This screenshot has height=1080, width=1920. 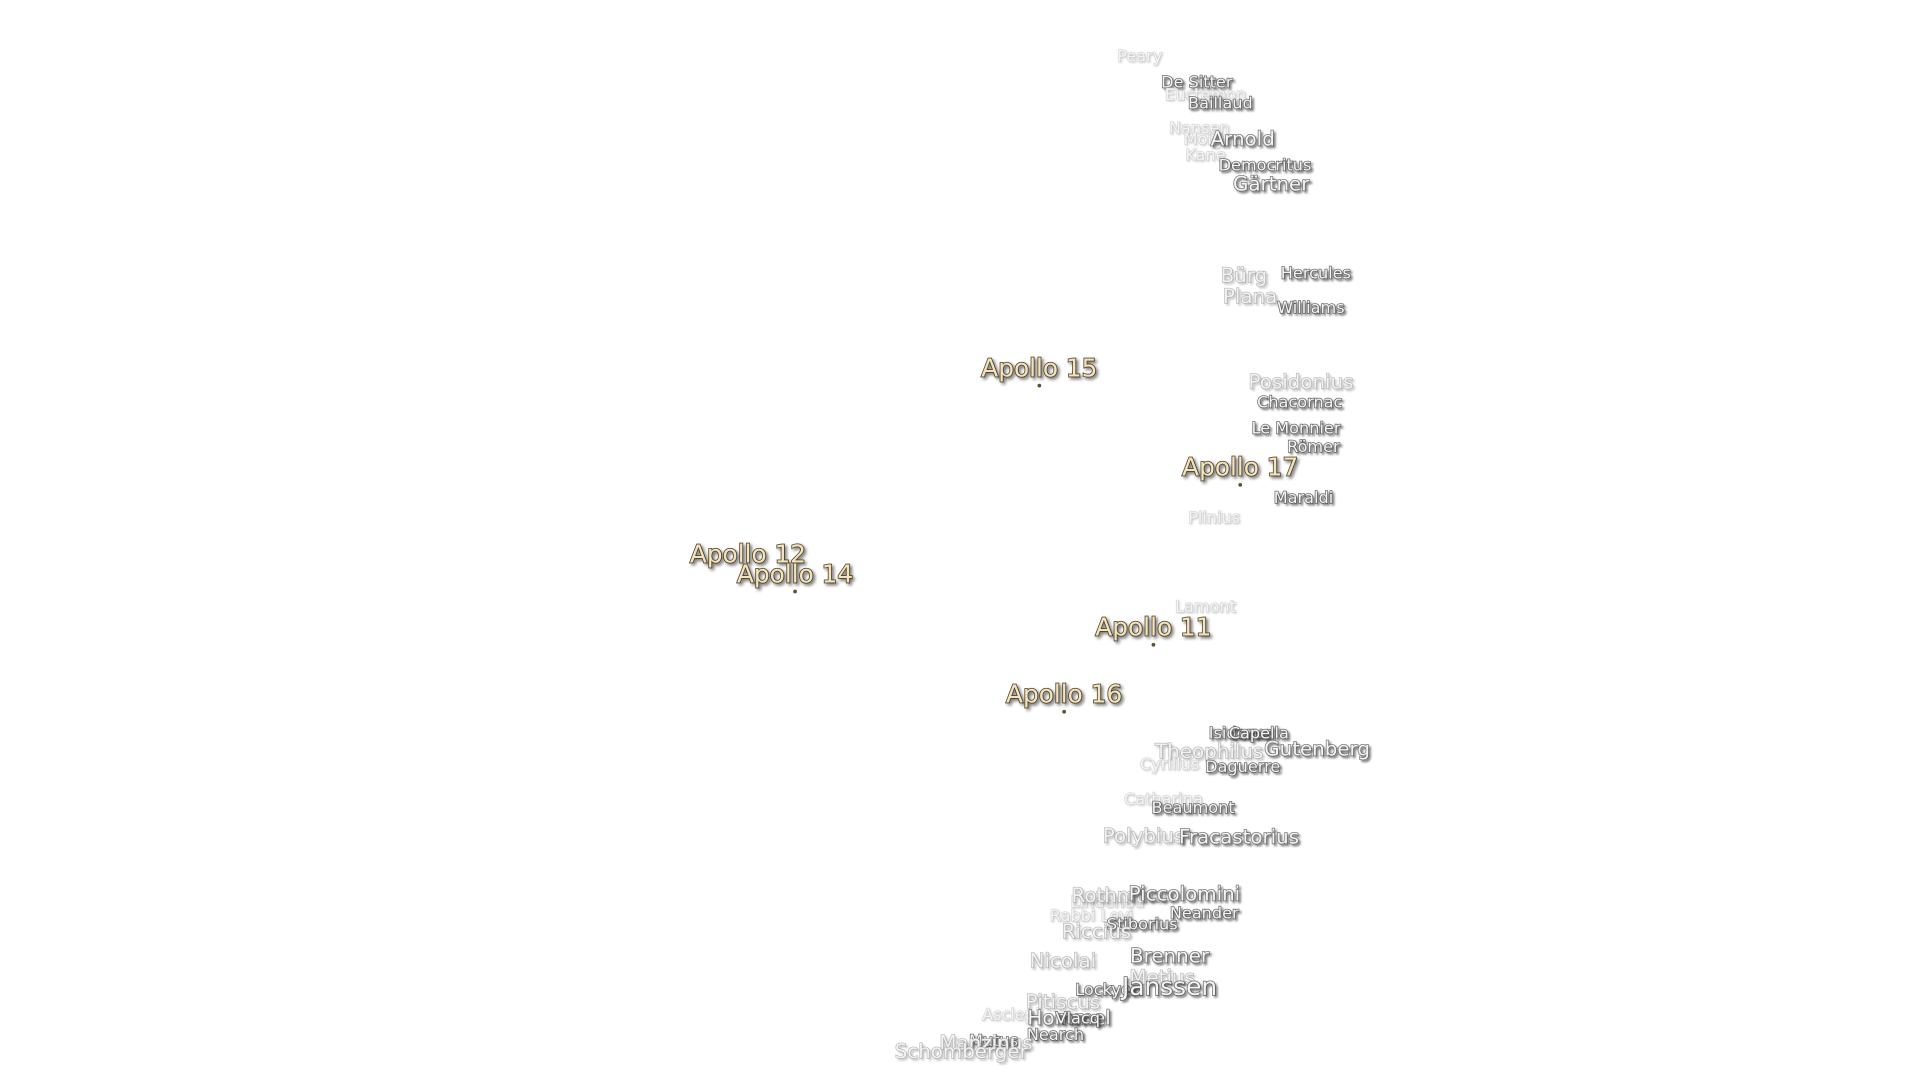 What do you see at coordinates (1199, 127) in the screenshot?
I see `crater-label: Nansen` at bounding box center [1199, 127].